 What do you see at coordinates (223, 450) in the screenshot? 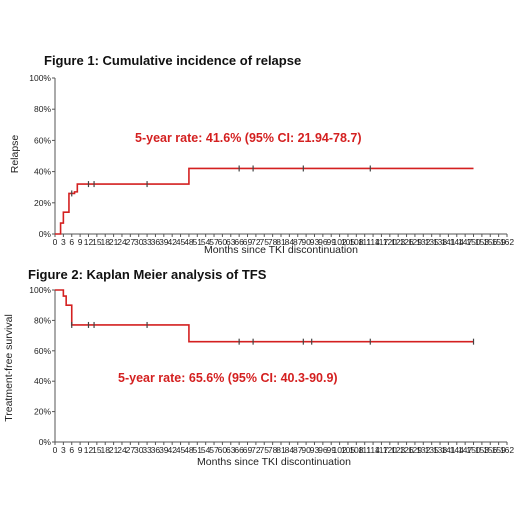
I see `figure-2-x-tick-label: 60` at bounding box center [223, 450].